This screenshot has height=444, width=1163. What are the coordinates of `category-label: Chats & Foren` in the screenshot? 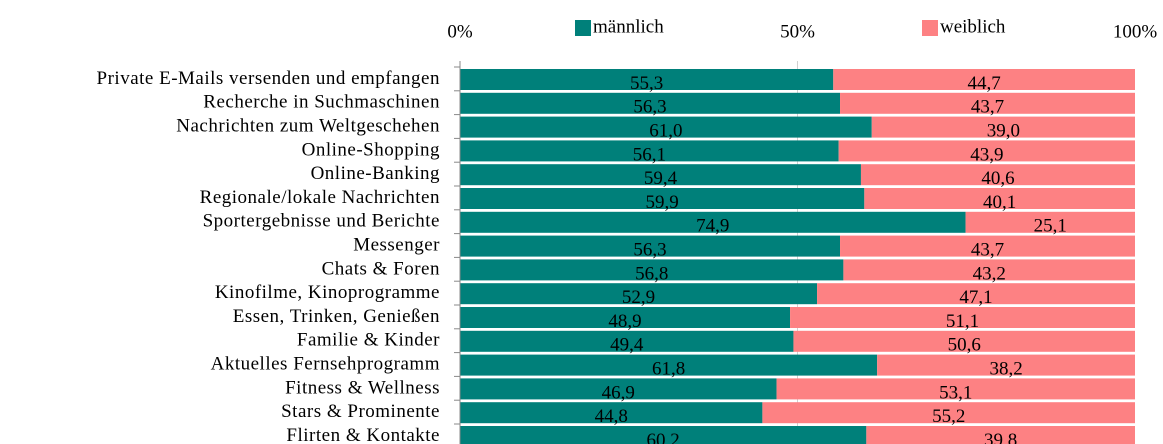 It's located at (381, 268).